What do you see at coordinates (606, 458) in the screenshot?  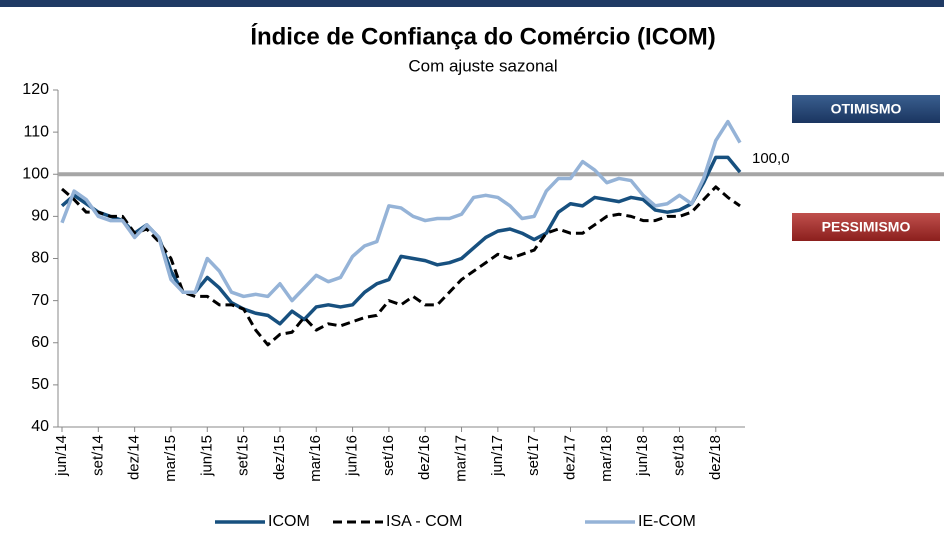 I see `x-tick-label: mar/18` at bounding box center [606, 458].